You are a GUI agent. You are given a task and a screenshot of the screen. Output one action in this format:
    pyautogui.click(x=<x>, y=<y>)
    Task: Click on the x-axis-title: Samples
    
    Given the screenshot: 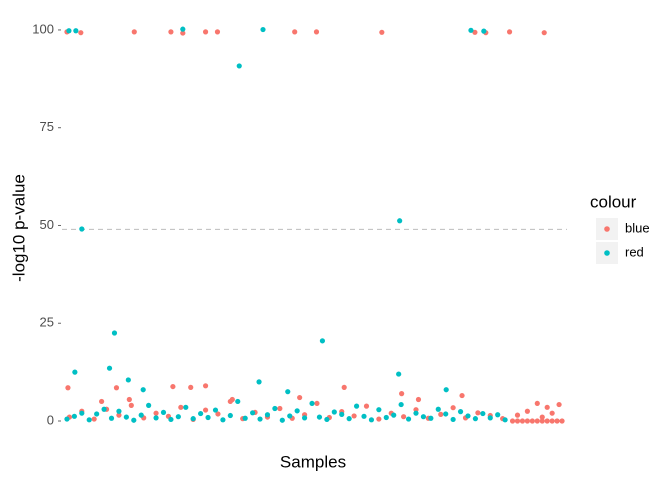 What is the action you would take?
    pyautogui.click(x=313, y=461)
    